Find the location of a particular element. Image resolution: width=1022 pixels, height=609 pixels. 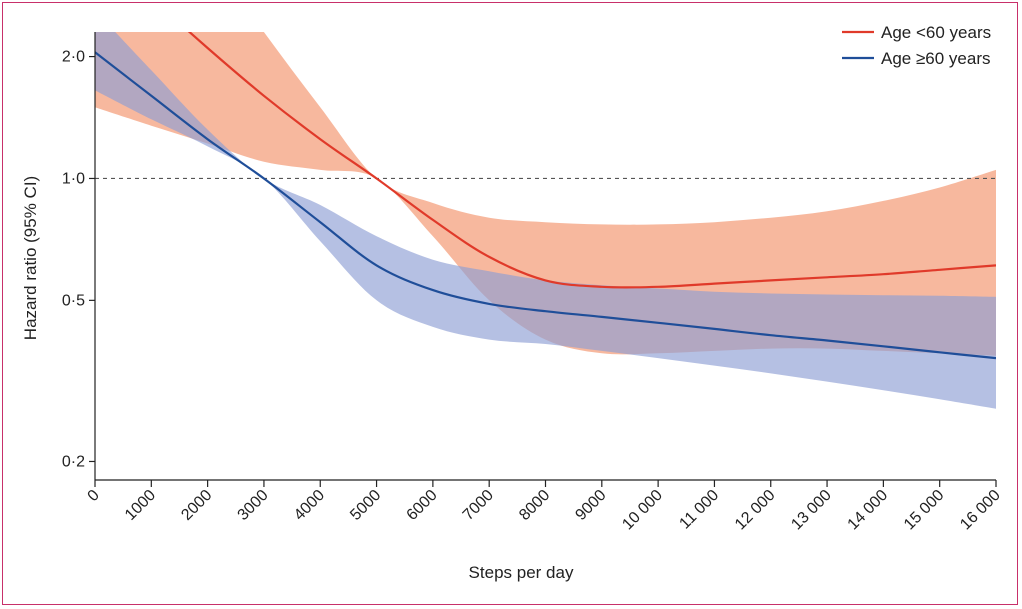

y-tick-label: 1·0 is located at coordinates (73, 178).